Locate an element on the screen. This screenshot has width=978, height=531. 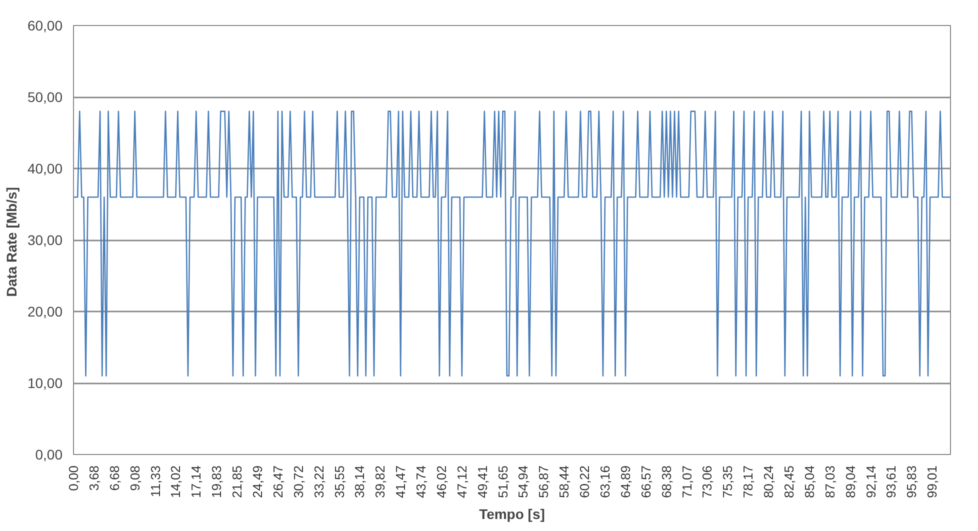
y-tick-label: 60,00 is located at coordinates (45, 26).